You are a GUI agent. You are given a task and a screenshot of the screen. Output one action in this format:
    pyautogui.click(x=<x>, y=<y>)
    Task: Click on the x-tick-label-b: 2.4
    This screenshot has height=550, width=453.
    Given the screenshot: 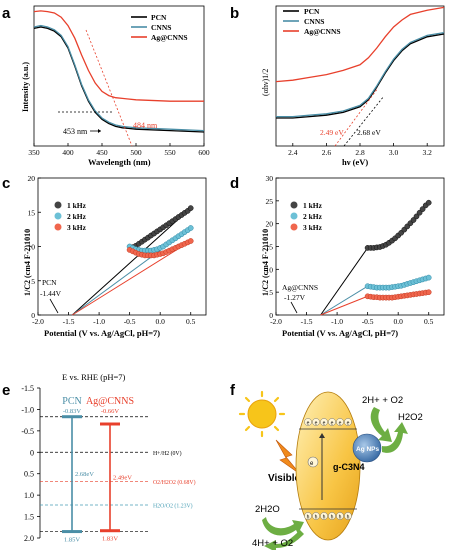 What is the action you would take?
    pyautogui.click(x=293, y=152)
    